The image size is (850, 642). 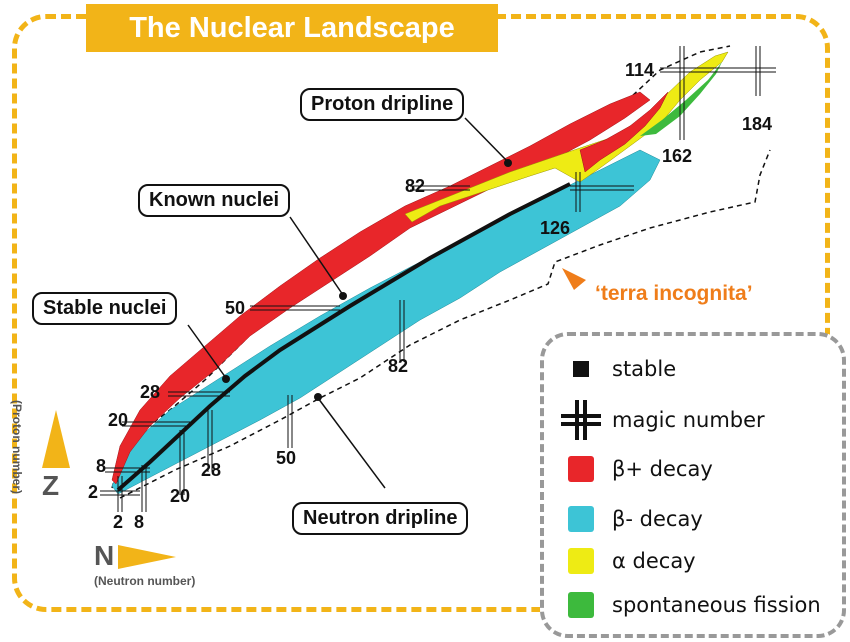 I want to click on legend-item-beta-plus: β+ decay, so click(x=628, y=469).